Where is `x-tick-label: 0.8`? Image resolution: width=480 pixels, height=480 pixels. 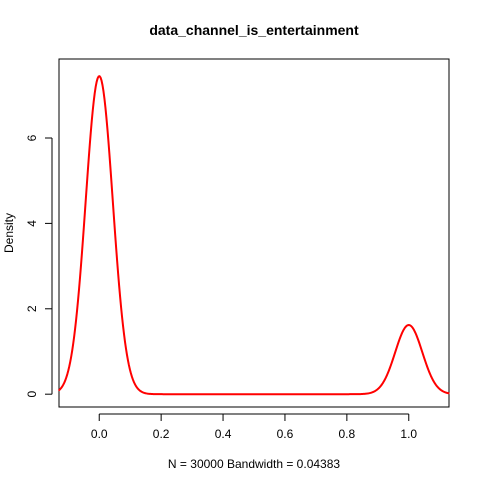
x-tick-label: 0.8 is located at coordinates (347, 434).